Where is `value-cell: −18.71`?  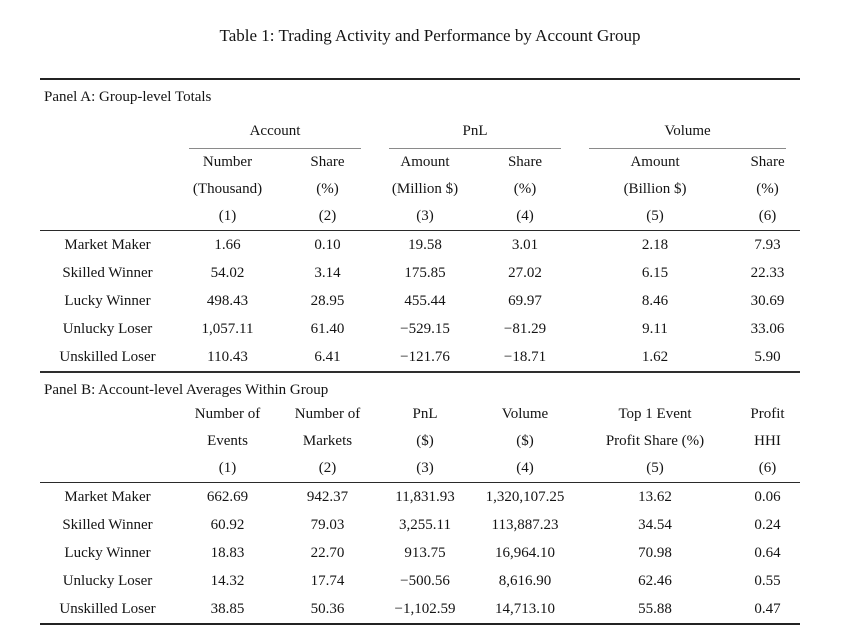 value-cell: −18.71 is located at coordinates (525, 356).